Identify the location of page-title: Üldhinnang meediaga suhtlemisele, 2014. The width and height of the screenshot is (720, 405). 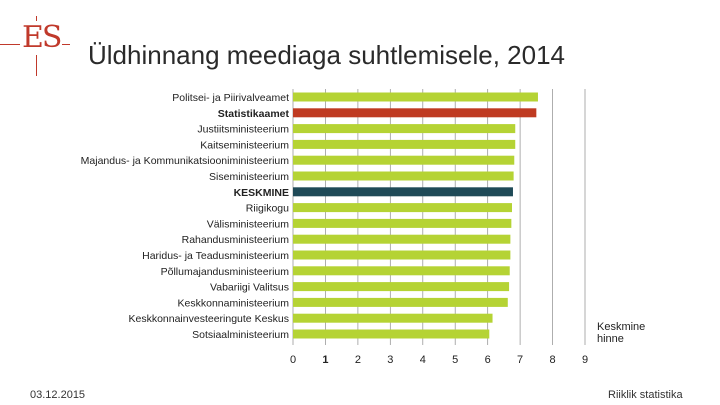
(326, 55).